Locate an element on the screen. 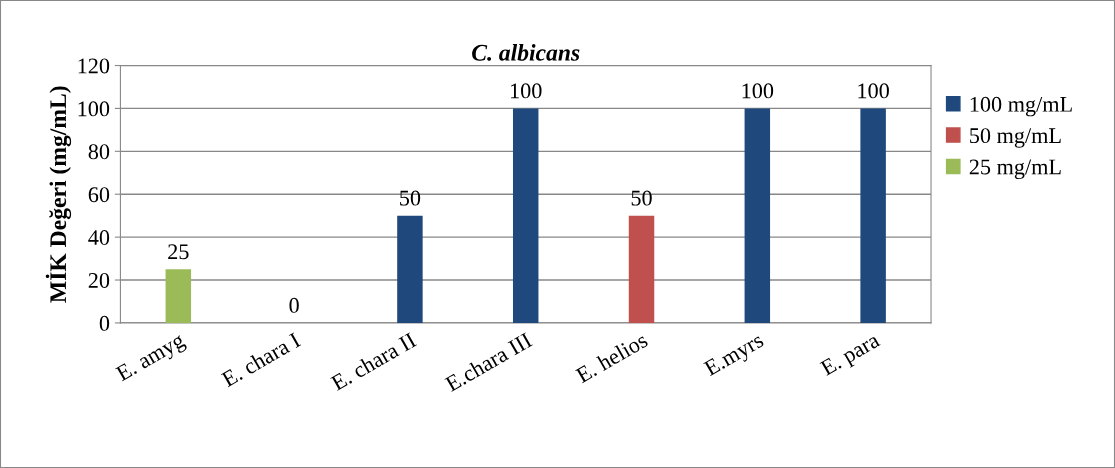  y-tick-label: 0 is located at coordinates (104, 323).